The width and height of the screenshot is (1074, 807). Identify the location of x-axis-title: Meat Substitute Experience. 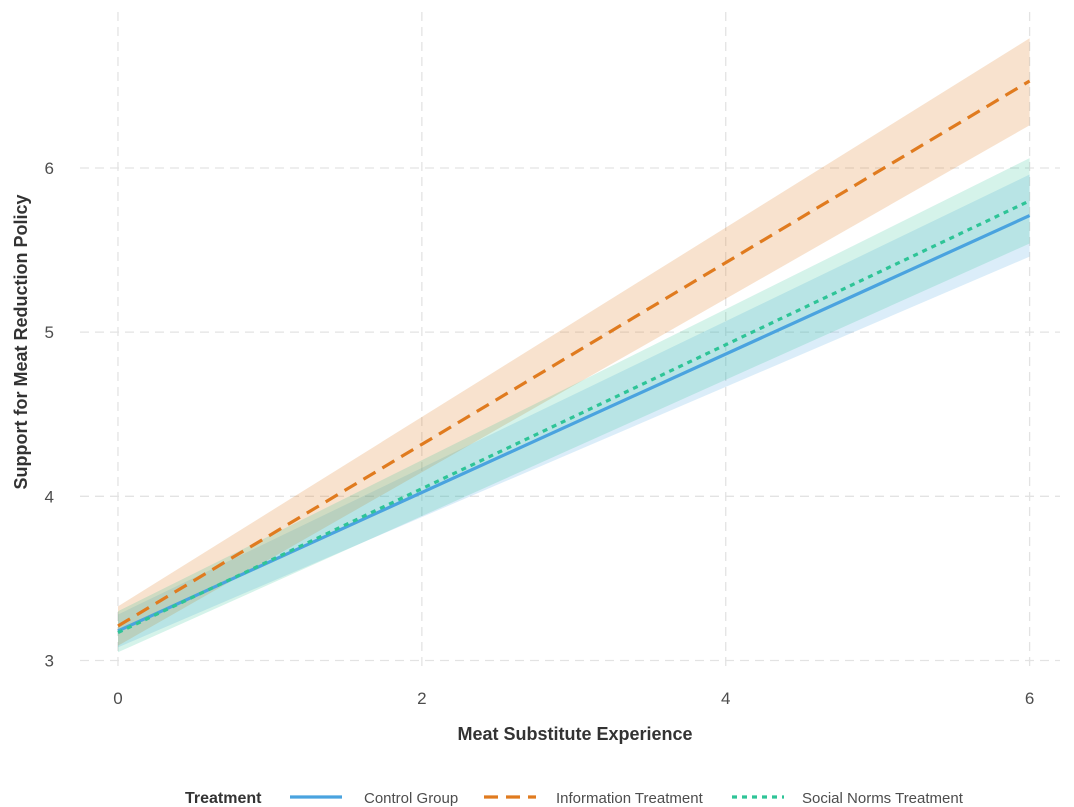
(574, 734).